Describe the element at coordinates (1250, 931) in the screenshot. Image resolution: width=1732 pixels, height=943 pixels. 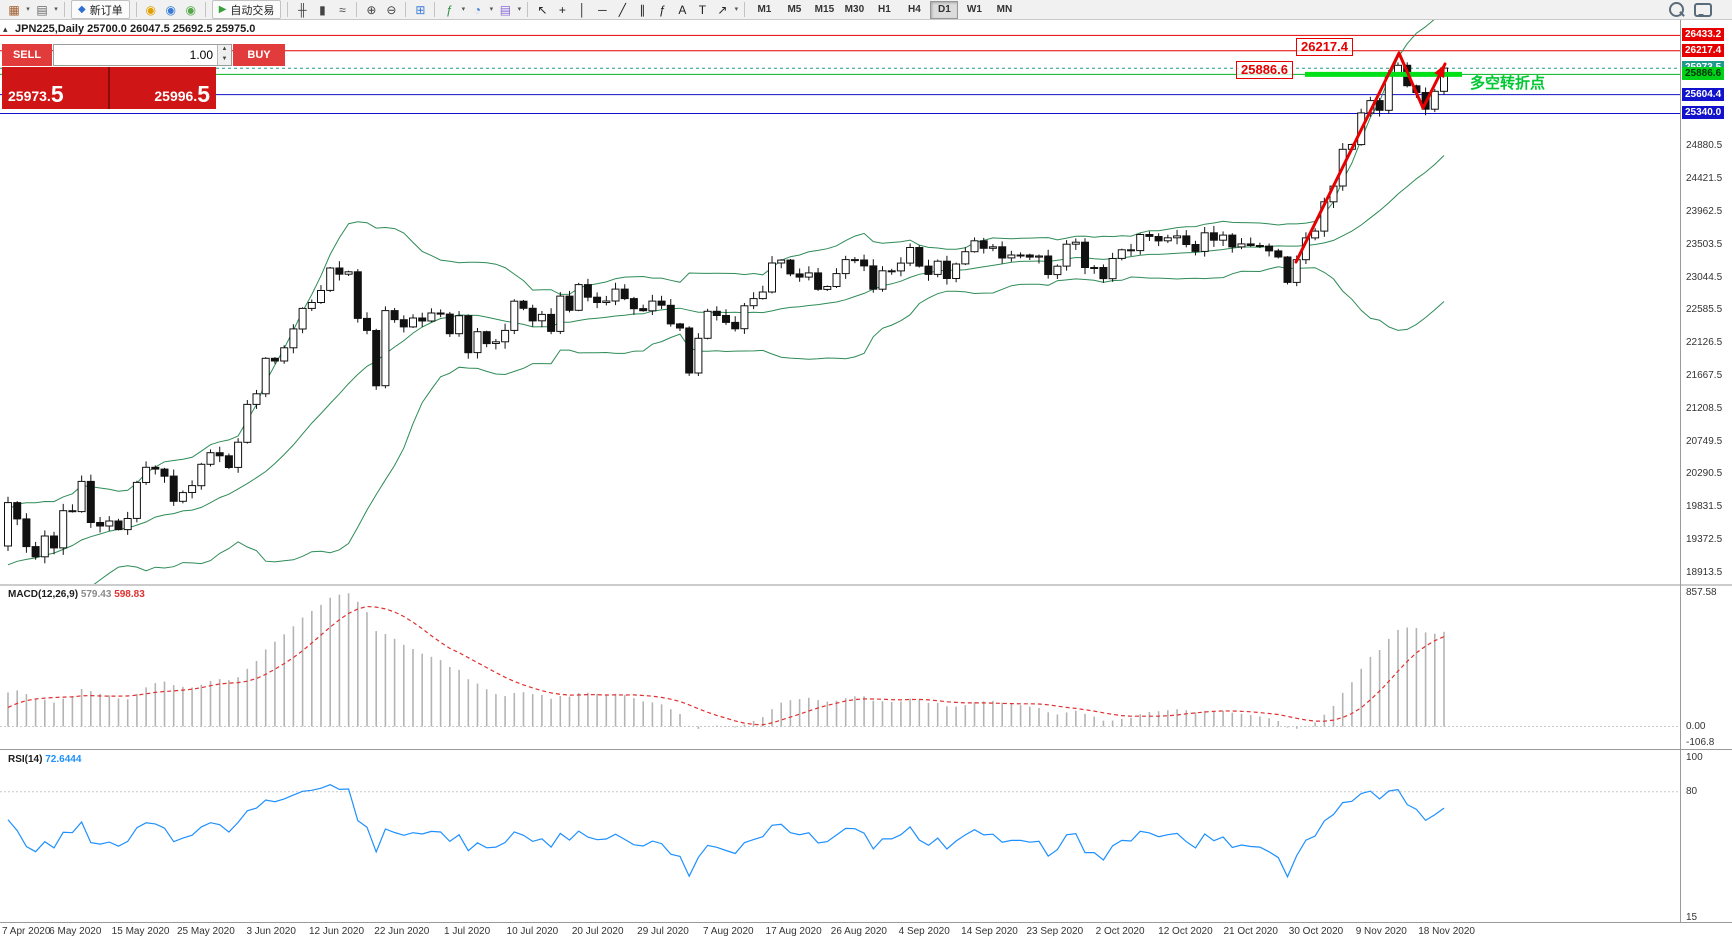
I see `date-axis-label: 21 Oct 2020` at that location.